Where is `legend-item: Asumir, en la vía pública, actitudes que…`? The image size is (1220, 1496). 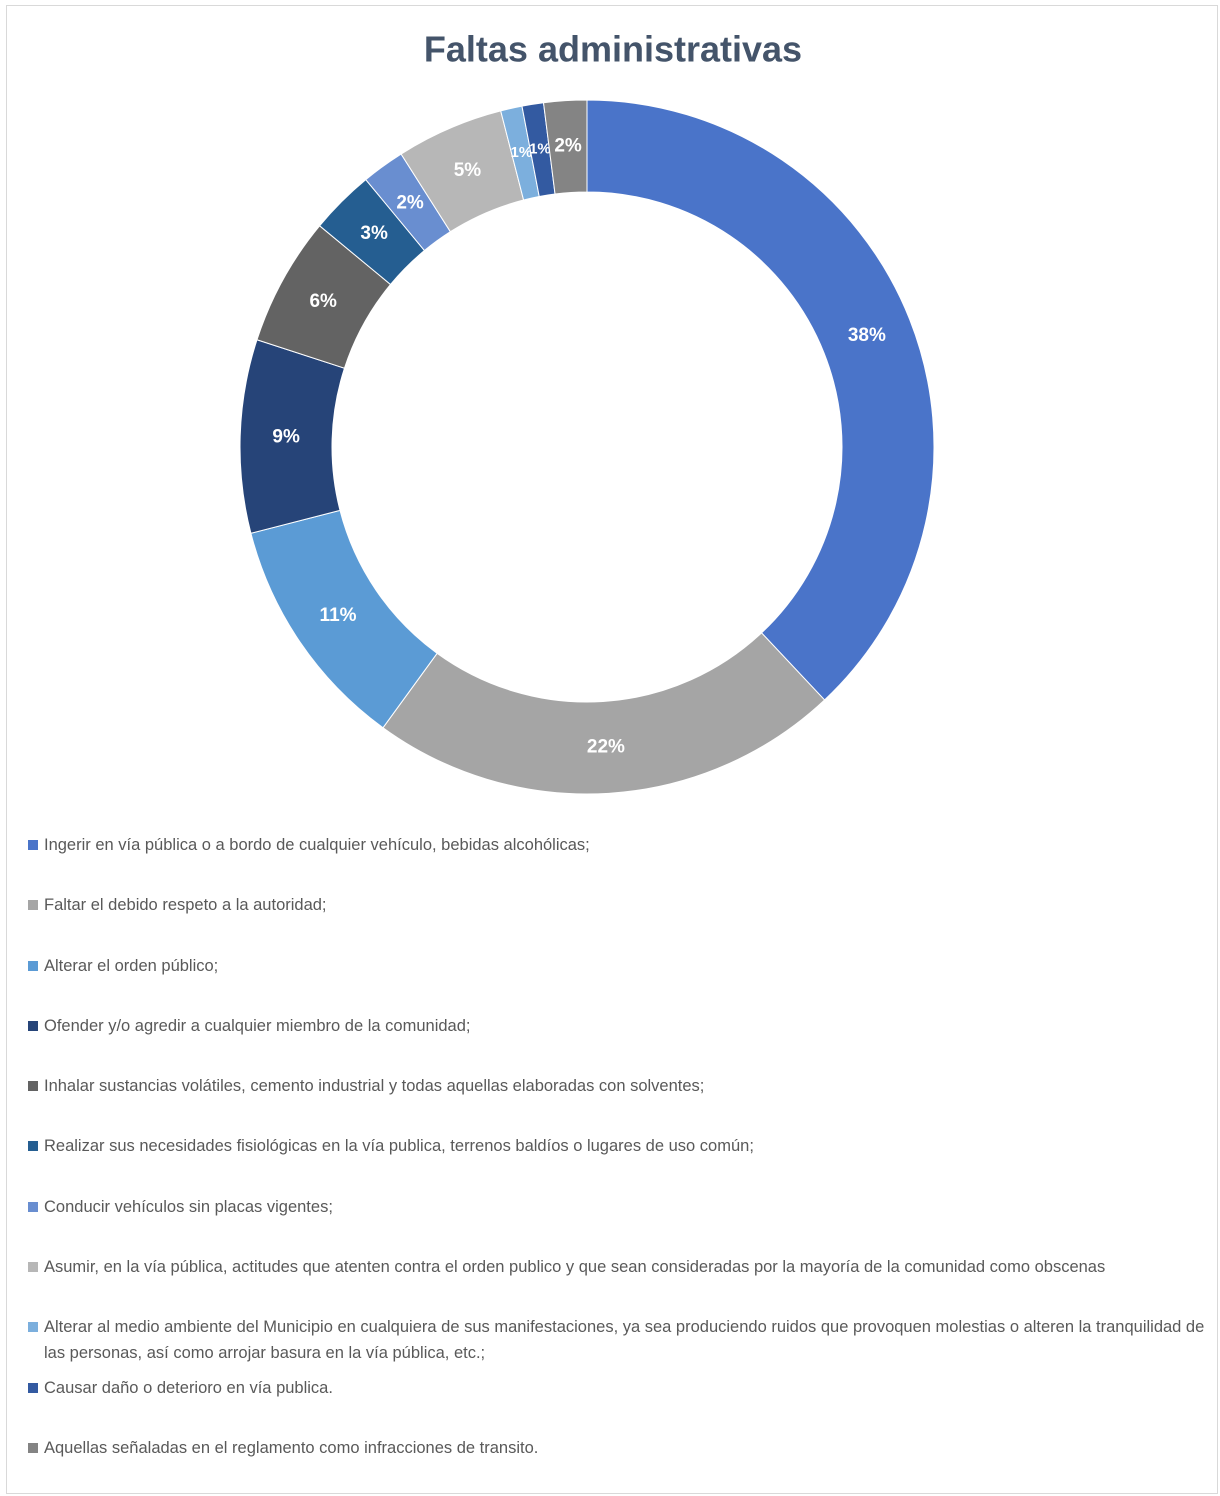 legend-item: Asumir, en la vía pública, actitudes que… is located at coordinates (620, 1284).